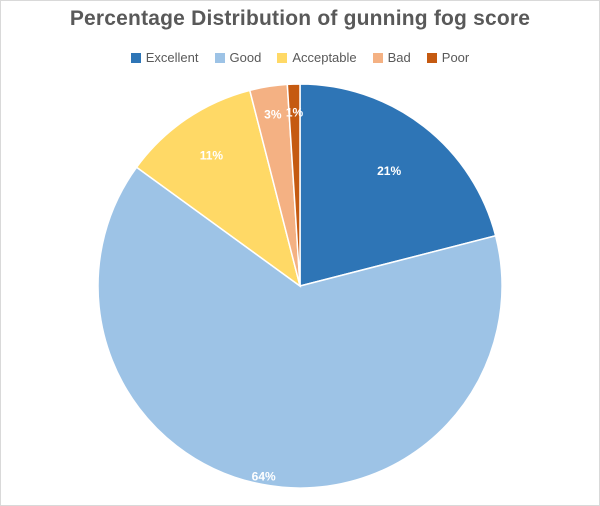 This screenshot has width=600, height=506. Describe the element at coordinates (219, 57) in the screenshot. I see `legend-swatch-good` at that location.